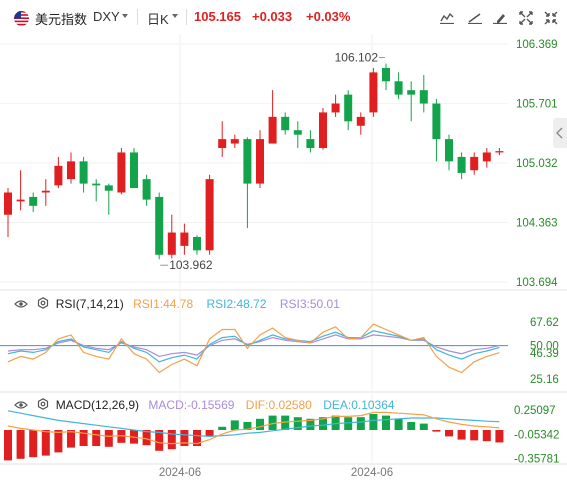 Image resolution: width=567 pixels, height=484 pixels. I want to click on fullscreen-icon, so click(526, 18).